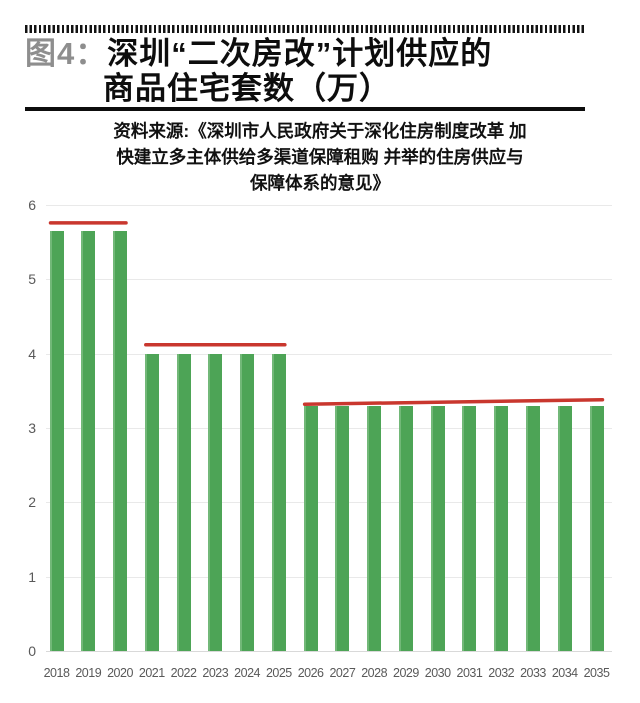 The width and height of the screenshot is (640, 703). I want to click on bar-2027, so click(342, 528).